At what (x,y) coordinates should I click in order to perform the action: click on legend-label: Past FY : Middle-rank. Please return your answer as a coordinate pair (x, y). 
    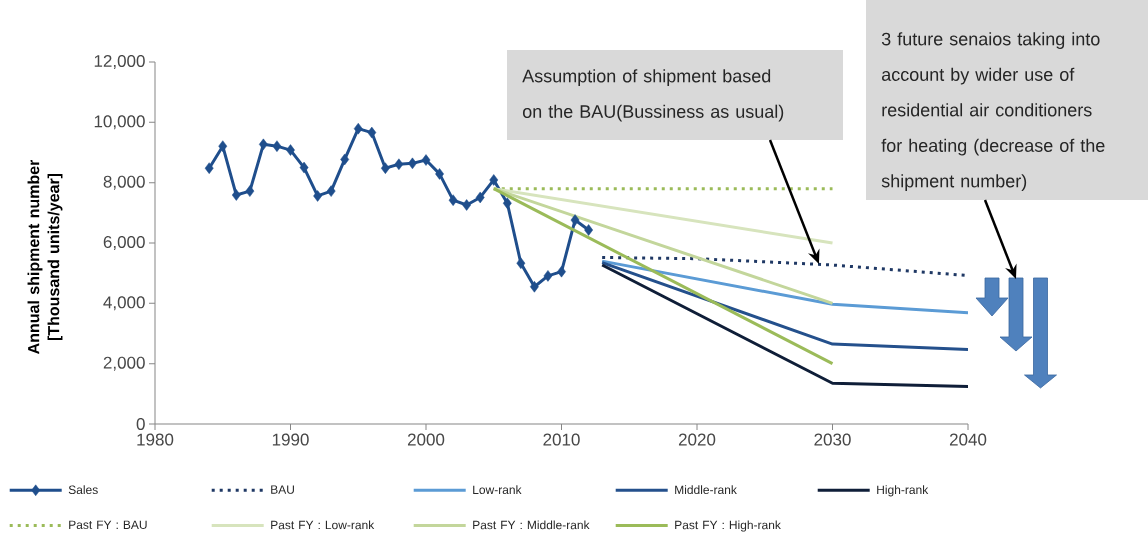
    Looking at the image, I should click on (531, 525).